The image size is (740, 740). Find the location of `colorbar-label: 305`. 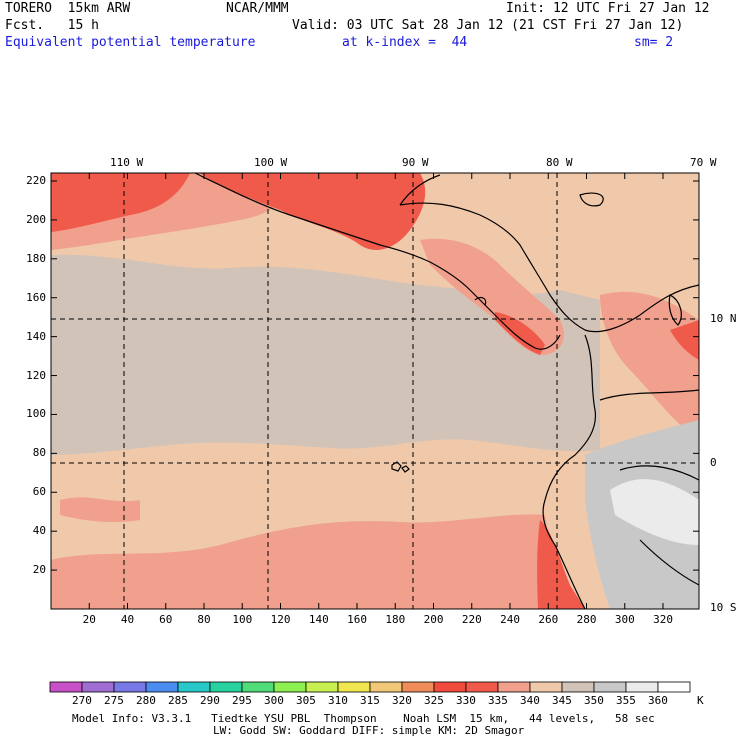

colorbar-label: 305 is located at coordinates (306, 700).